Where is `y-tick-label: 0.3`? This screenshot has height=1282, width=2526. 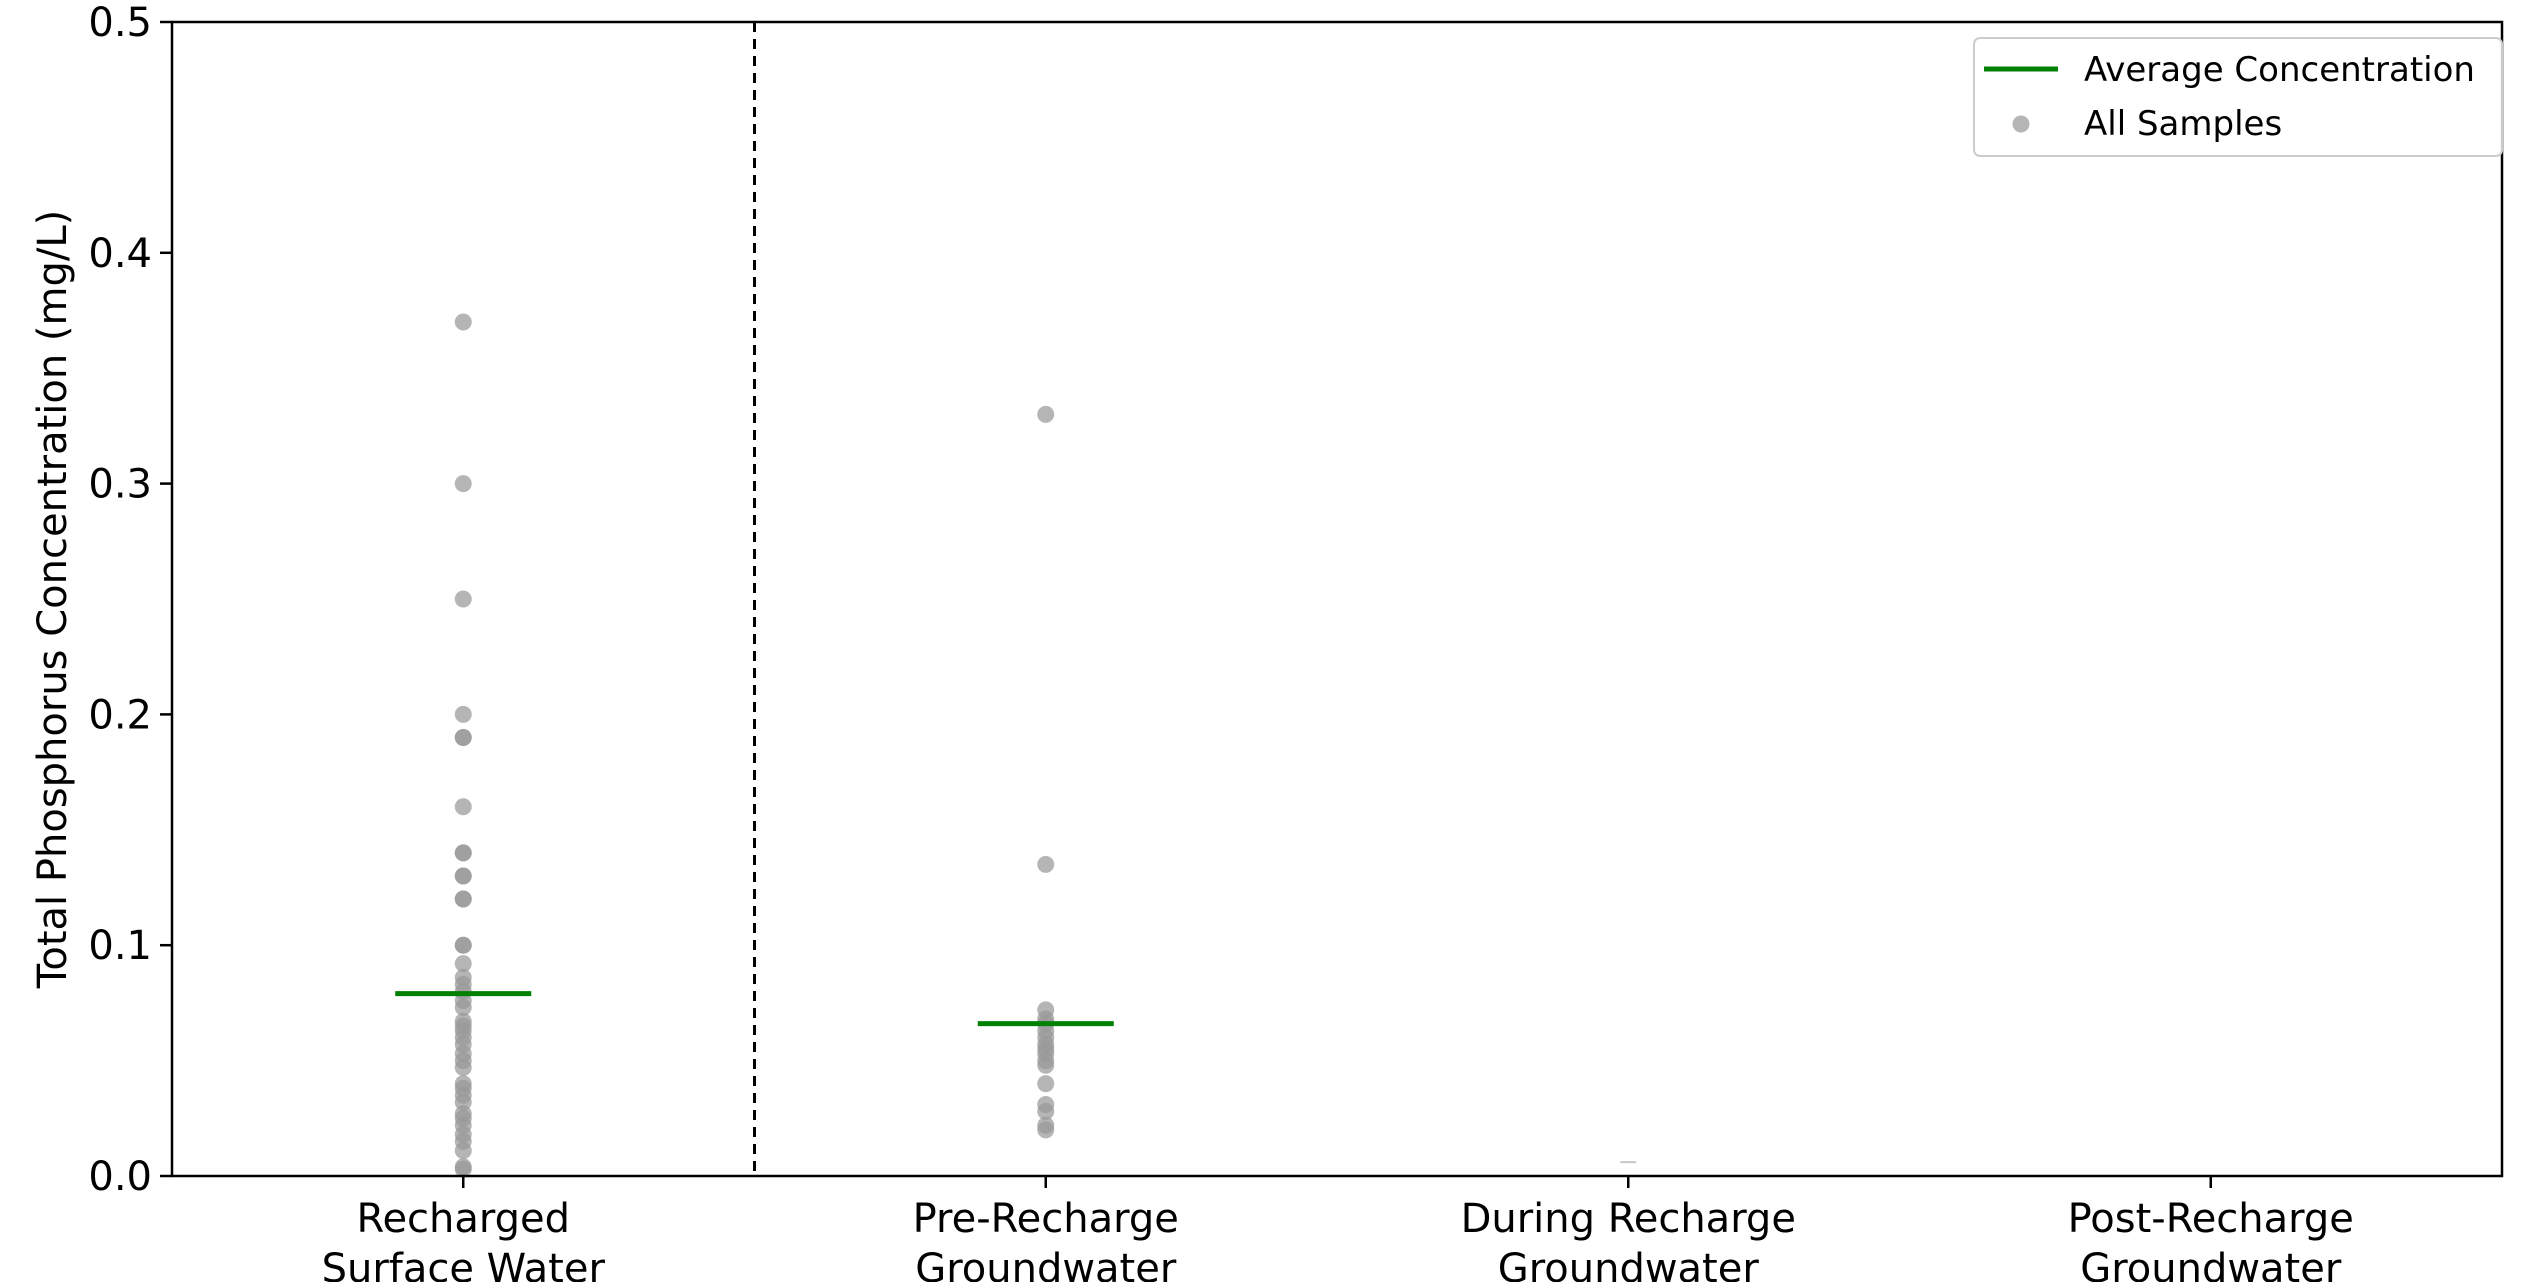 y-tick-label: 0.3 is located at coordinates (120, 485).